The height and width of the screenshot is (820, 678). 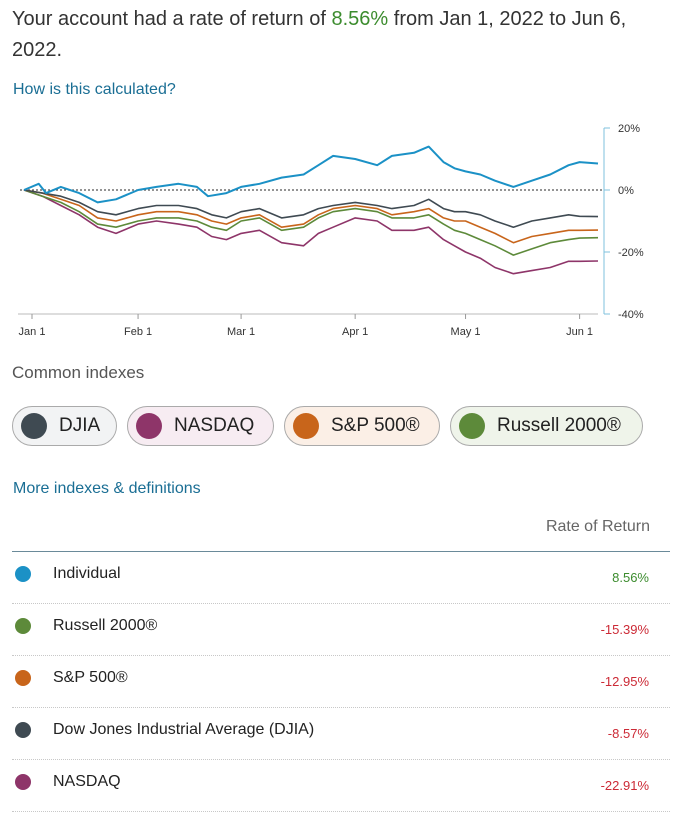 What do you see at coordinates (597, 526) in the screenshot?
I see `rate-of-return-header: Rate of Return` at bounding box center [597, 526].